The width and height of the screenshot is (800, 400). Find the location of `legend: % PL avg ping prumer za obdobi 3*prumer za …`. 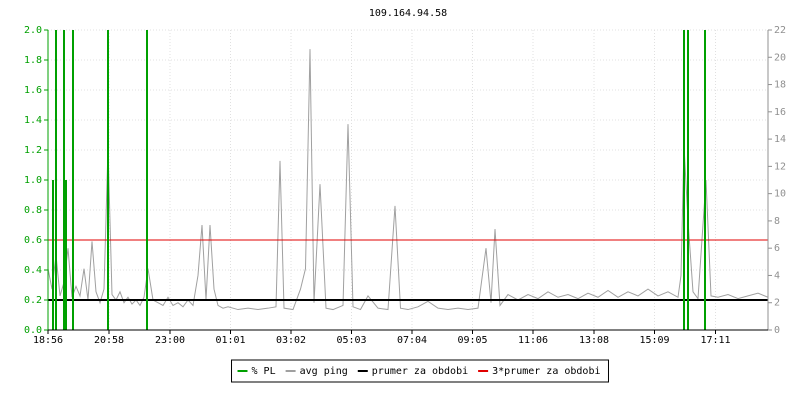

legend: % PL avg ping prumer za obdobi 3*prumer za … is located at coordinates (420, 371).